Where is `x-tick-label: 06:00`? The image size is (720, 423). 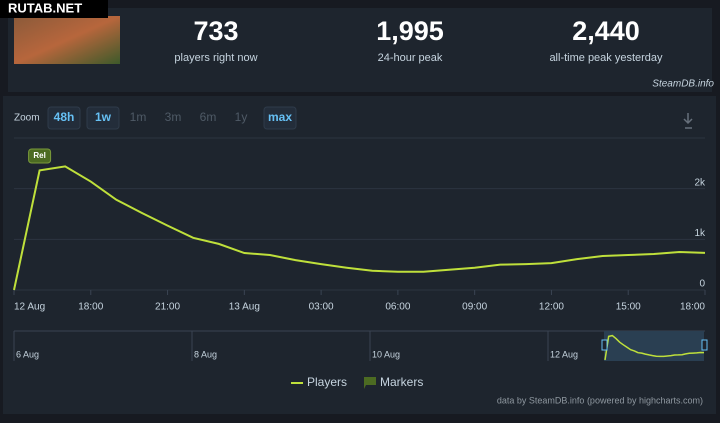 x-tick-label: 06:00 is located at coordinates (397, 307).